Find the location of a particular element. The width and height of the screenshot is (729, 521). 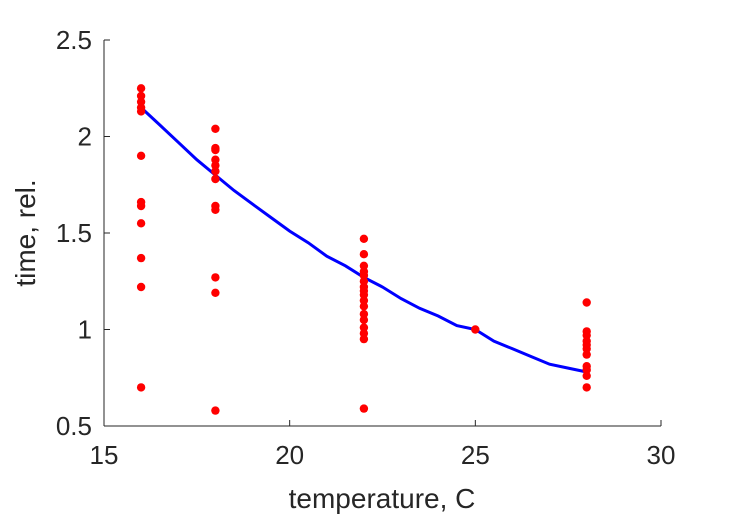

y-tick-label: 2.5 is located at coordinates (74, 40).